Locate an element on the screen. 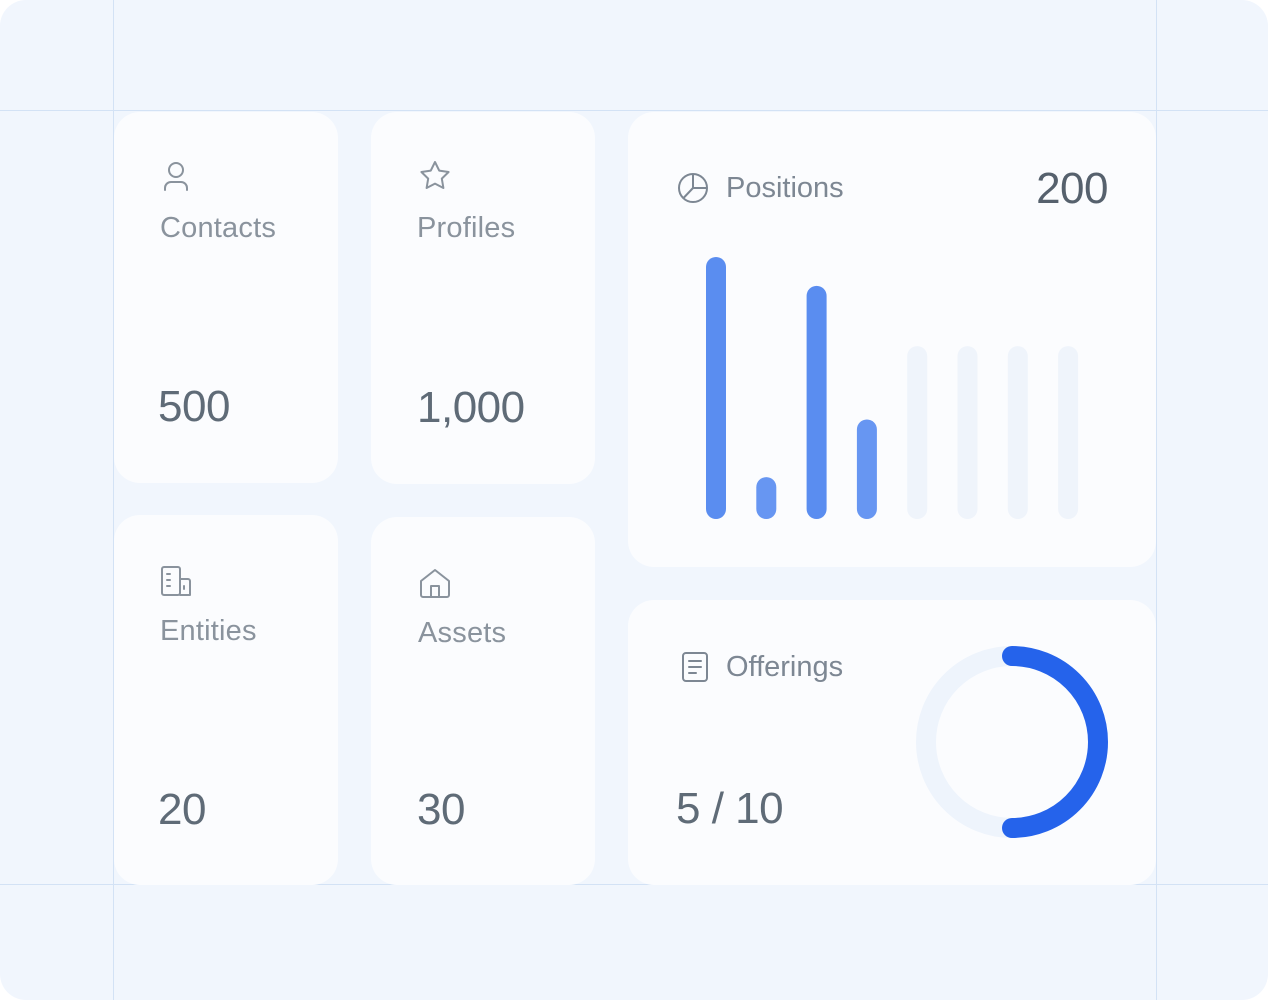  offerings-label: Offerings is located at coordinates (785, 667).